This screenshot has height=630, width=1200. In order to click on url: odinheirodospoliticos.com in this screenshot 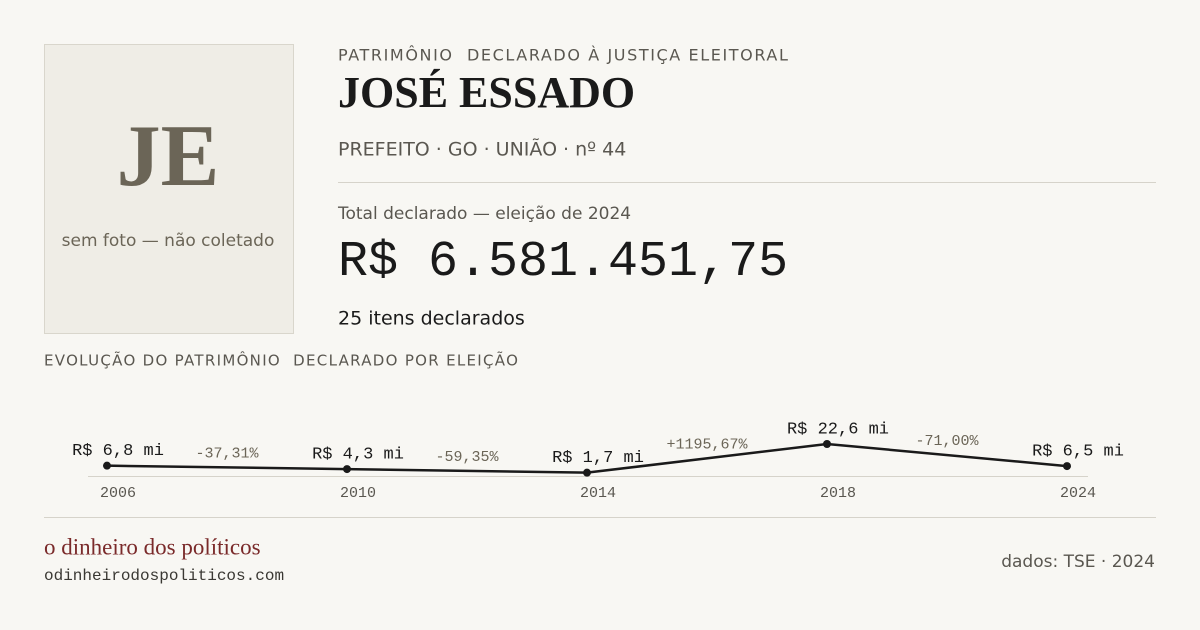, I will do `click(164, 576)`.